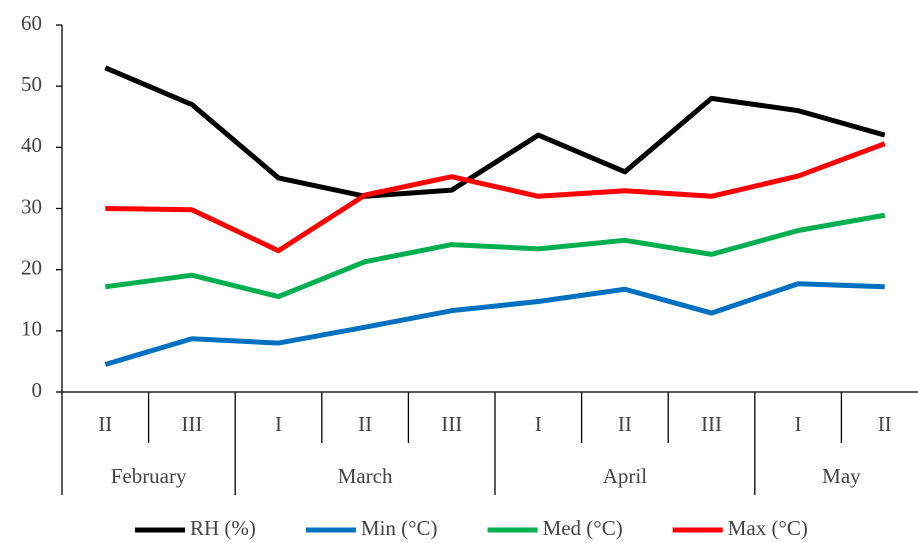 This screenshot has height=543, width=918. What do you see at coordinates (31, 206) in the screenshot?
I see `y-tick-label: 30` at bounding box center [31, 206].